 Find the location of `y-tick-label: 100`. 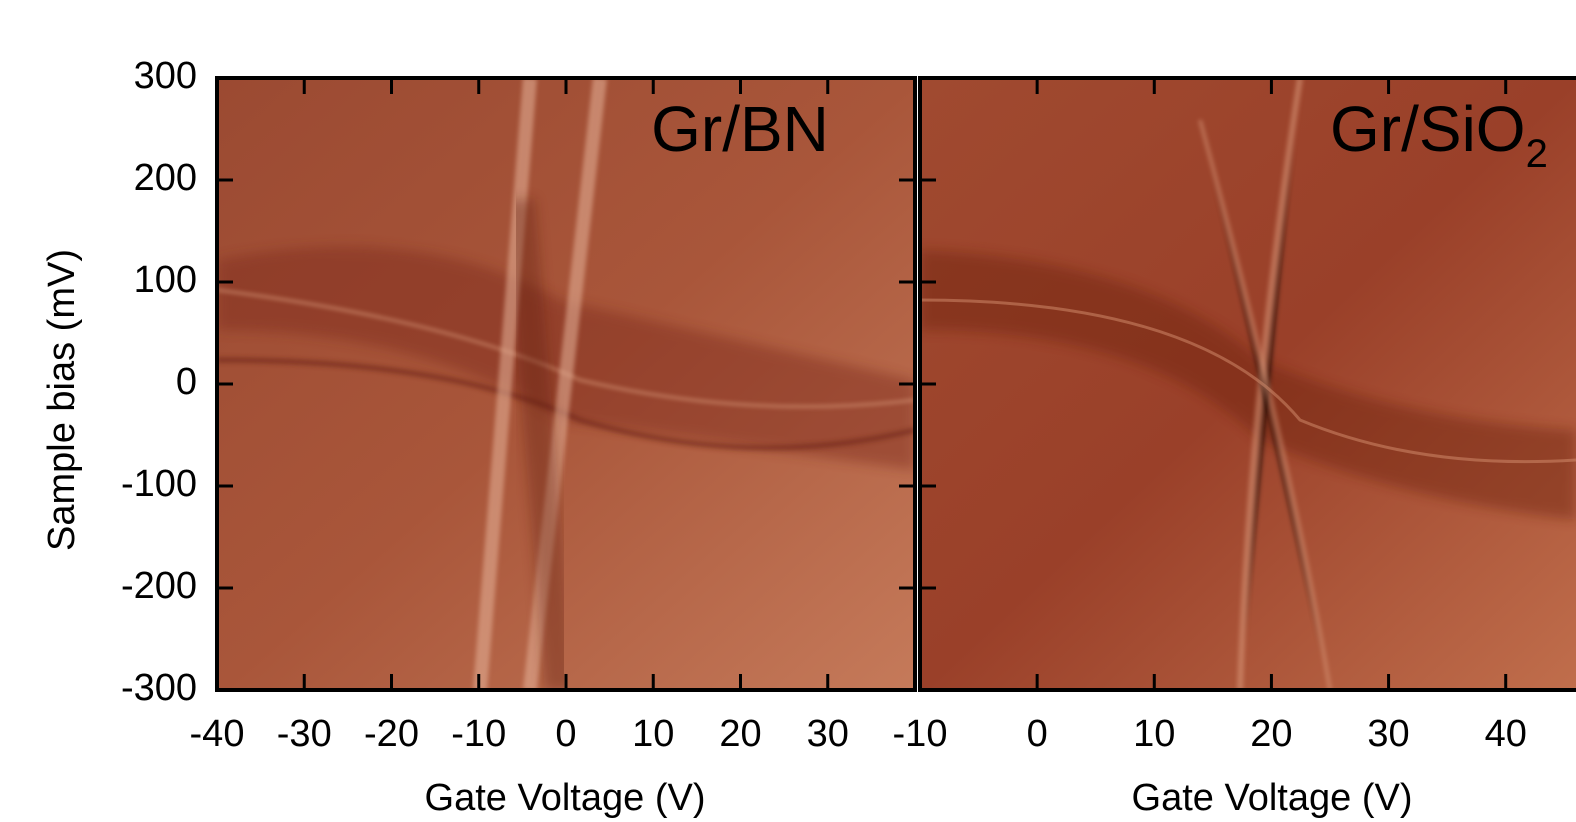

y-tick-label: 100 is located at coordinates (165, 280).